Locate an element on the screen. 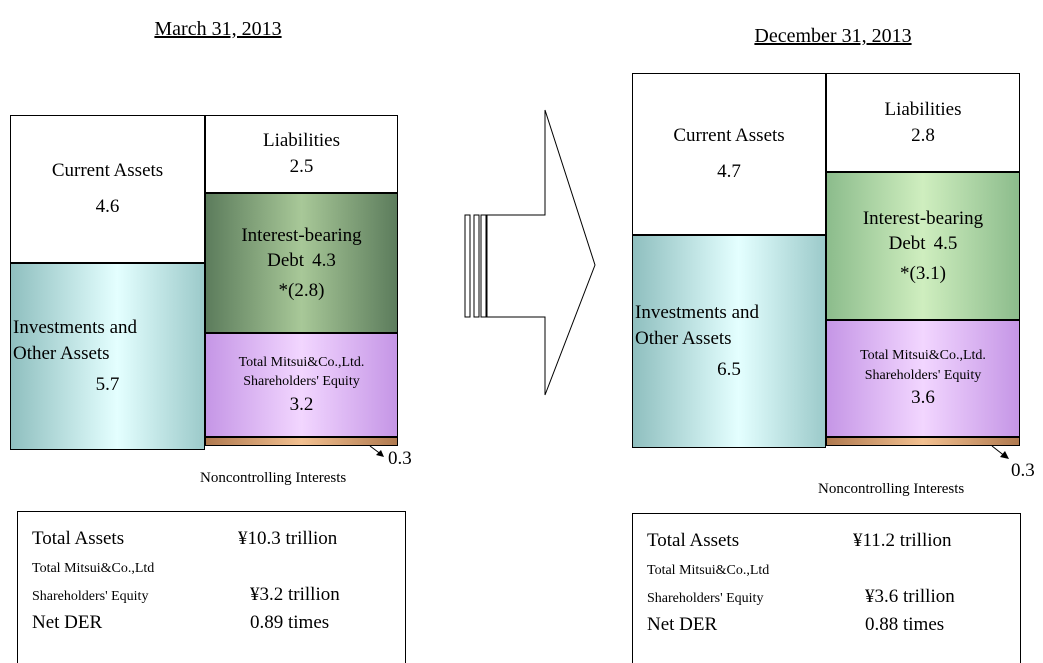 The height and width of the screenshot is (663, 1043). block-value: 3.6 is located at coordinates (923, 398).